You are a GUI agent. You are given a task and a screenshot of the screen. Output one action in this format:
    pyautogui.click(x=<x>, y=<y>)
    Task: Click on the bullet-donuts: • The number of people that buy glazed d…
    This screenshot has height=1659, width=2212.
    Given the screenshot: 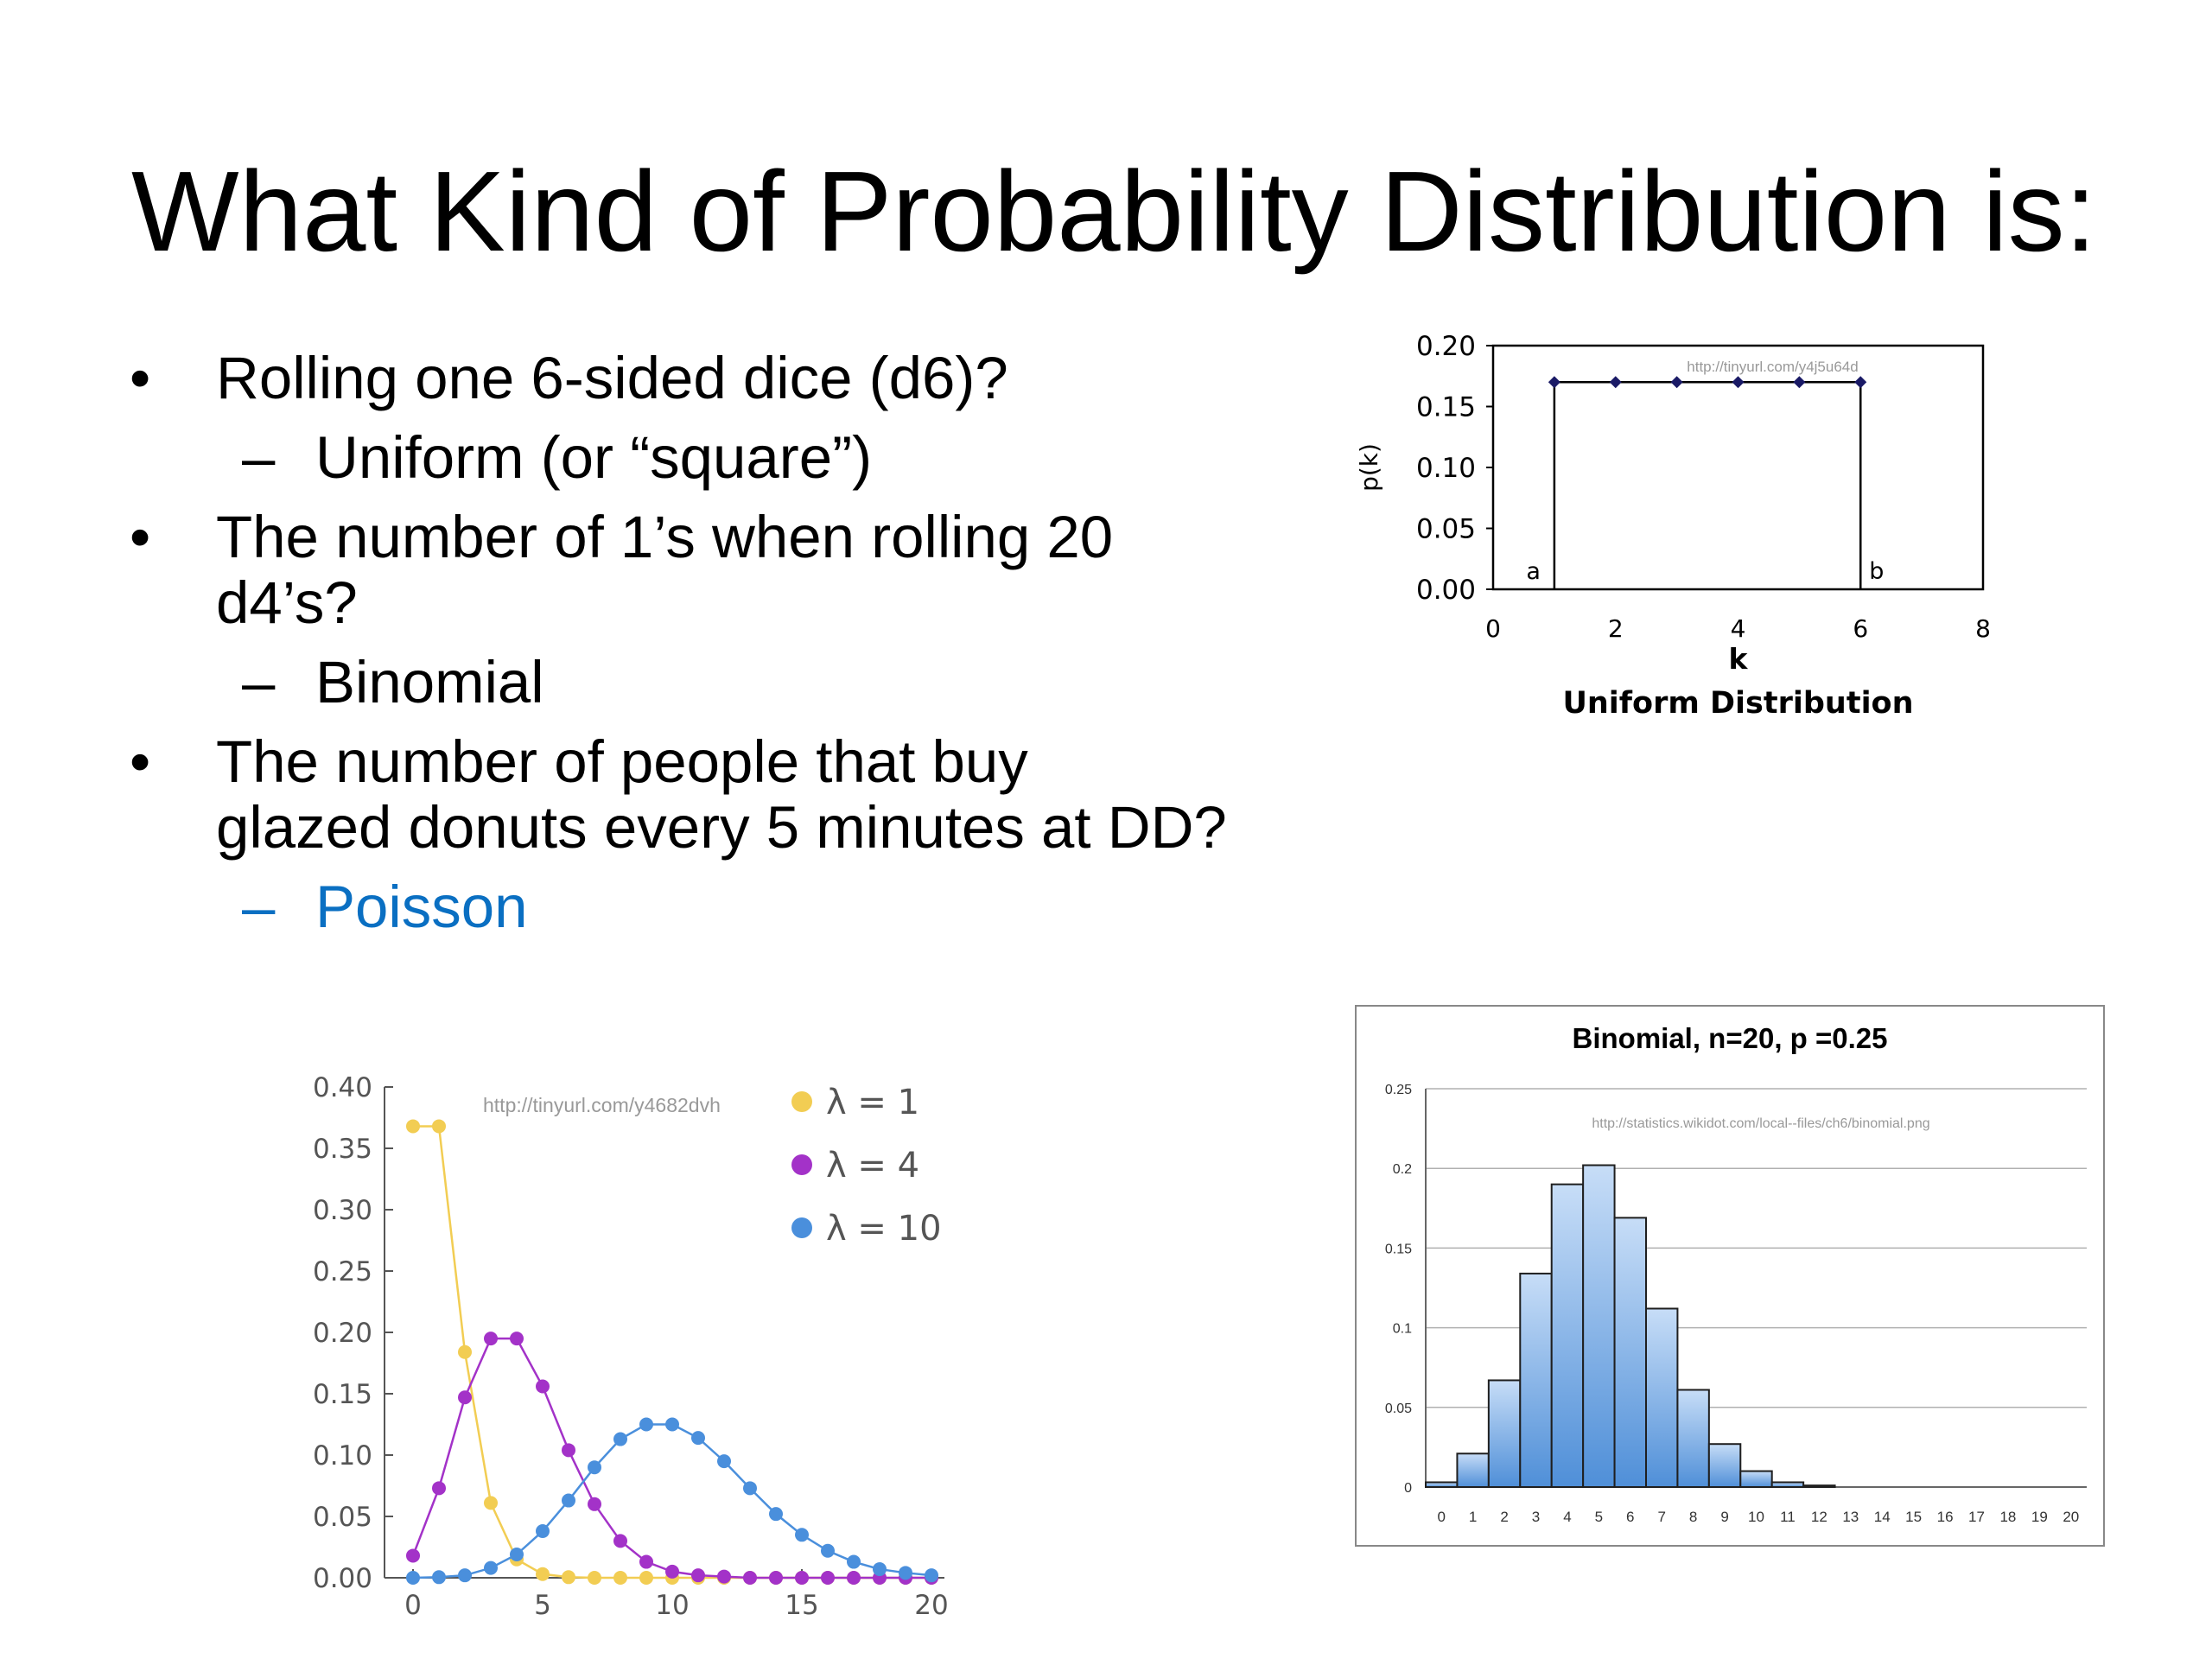 What is the action you would take?
    pyautogui.click(x=734, y=795)
    